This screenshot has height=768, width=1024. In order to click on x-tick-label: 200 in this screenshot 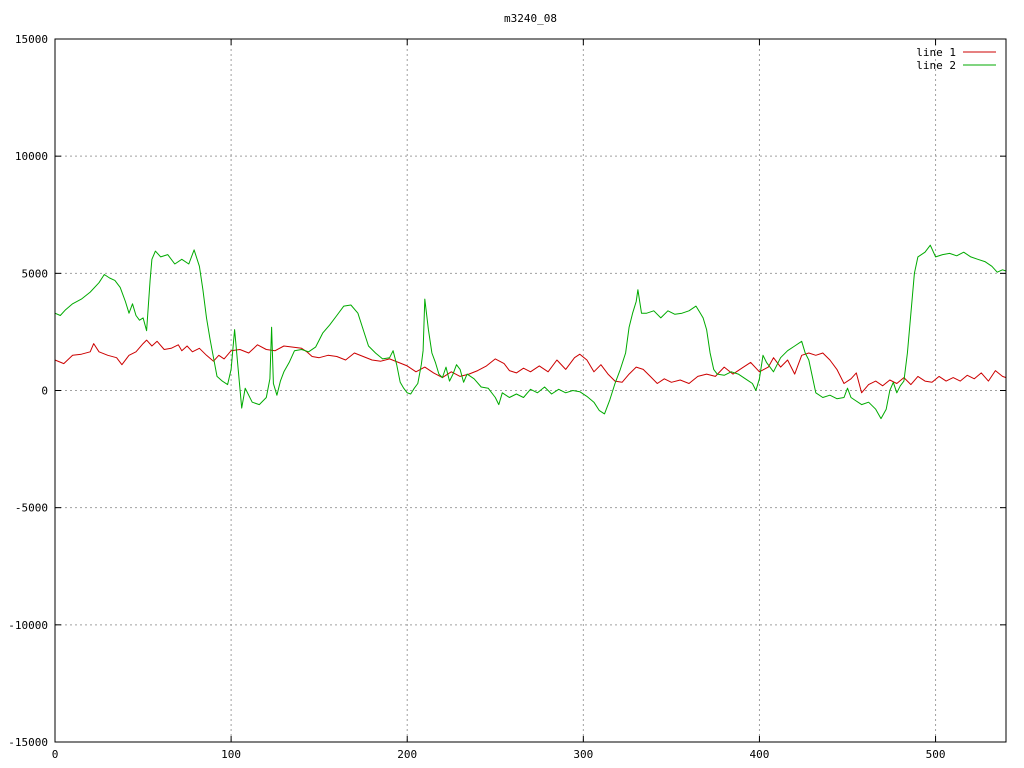, I will do `click(407, 754)`.